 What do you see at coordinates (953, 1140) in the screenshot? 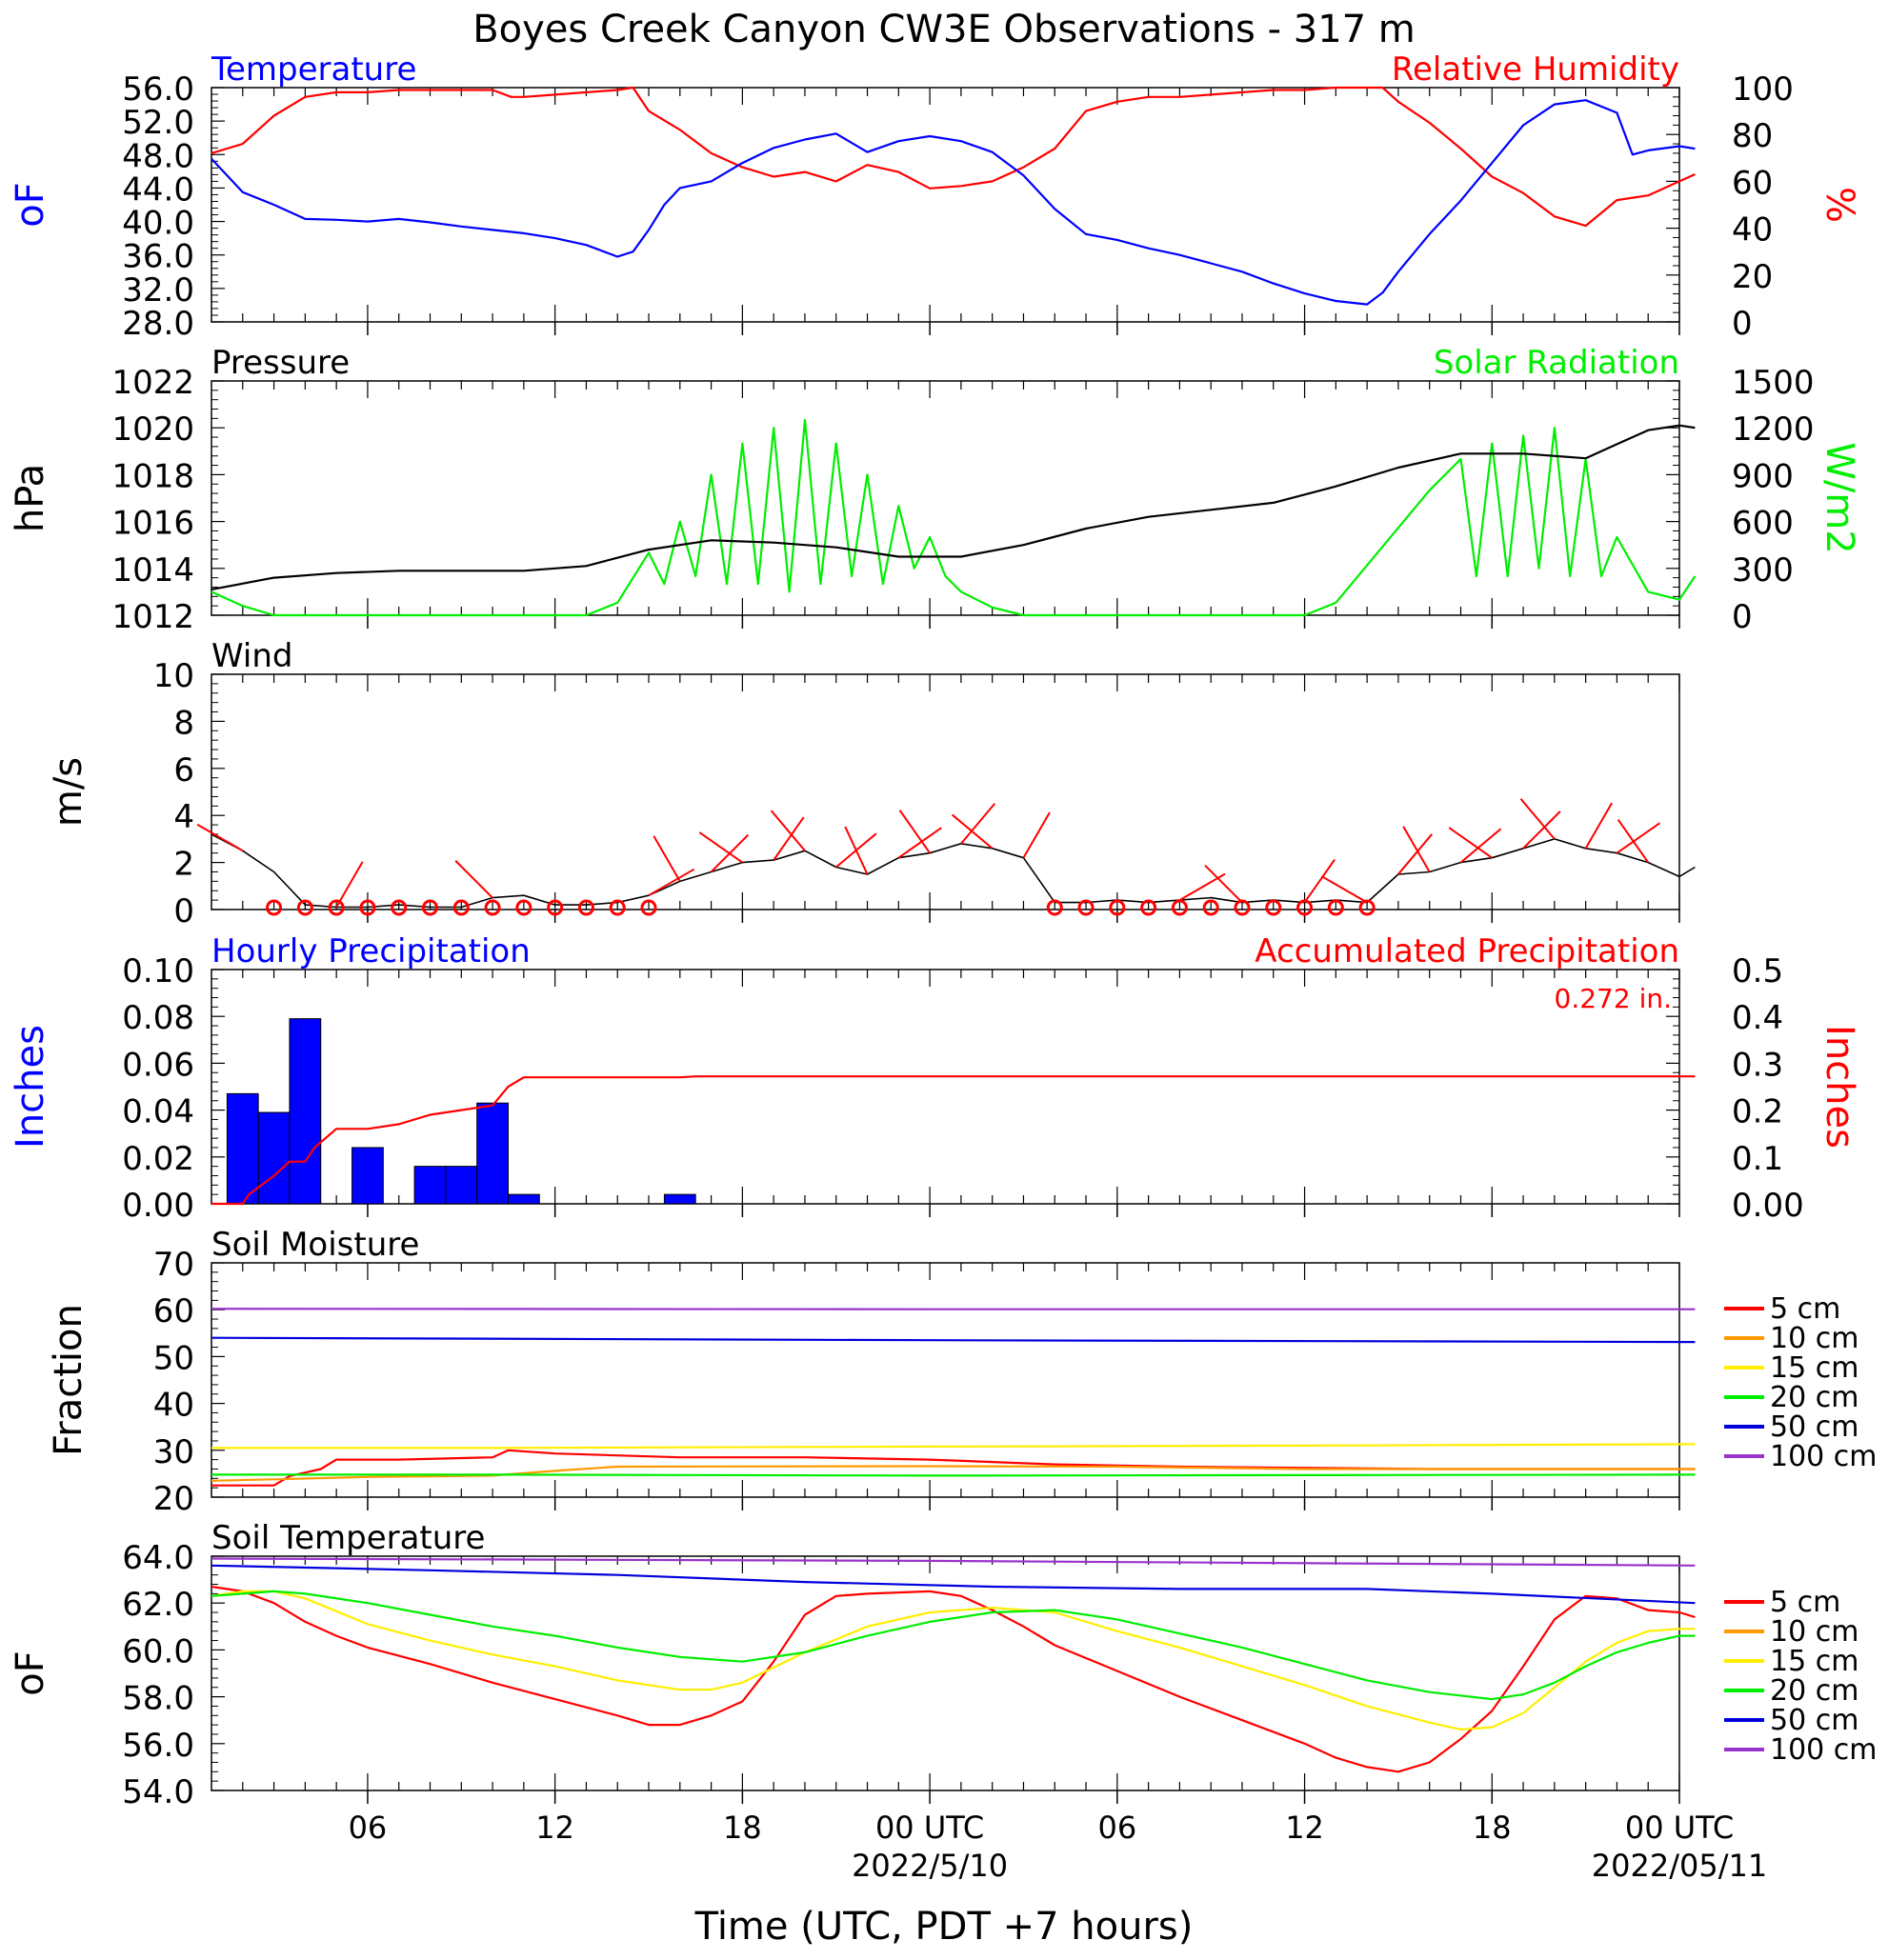
I see `accum-precip-line` at bounding box center [953, 1140].